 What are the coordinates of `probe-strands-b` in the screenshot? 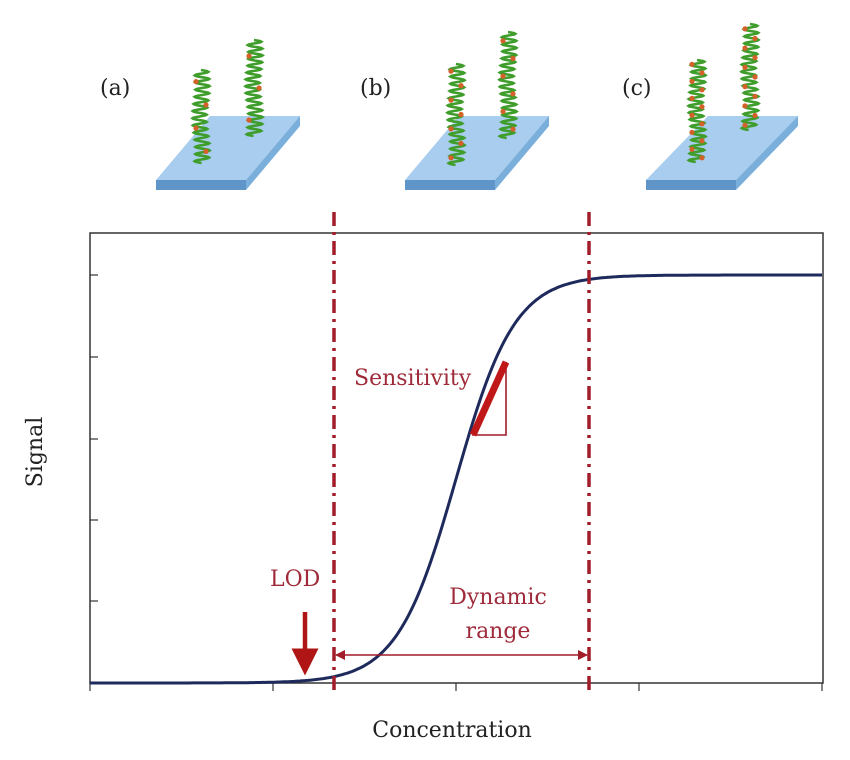 It's located at (482, 98).